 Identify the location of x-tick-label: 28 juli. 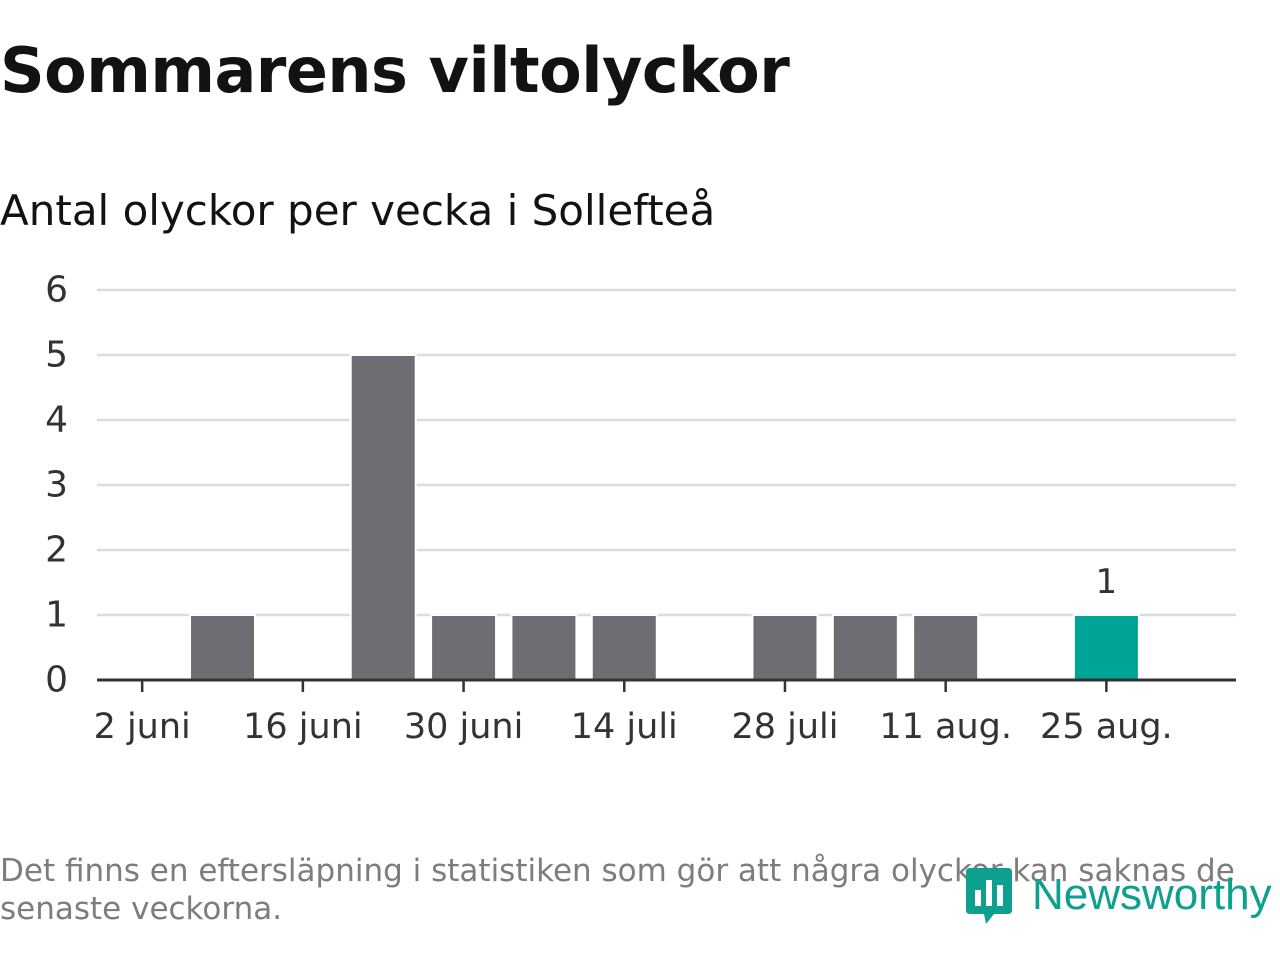
(784, 727).